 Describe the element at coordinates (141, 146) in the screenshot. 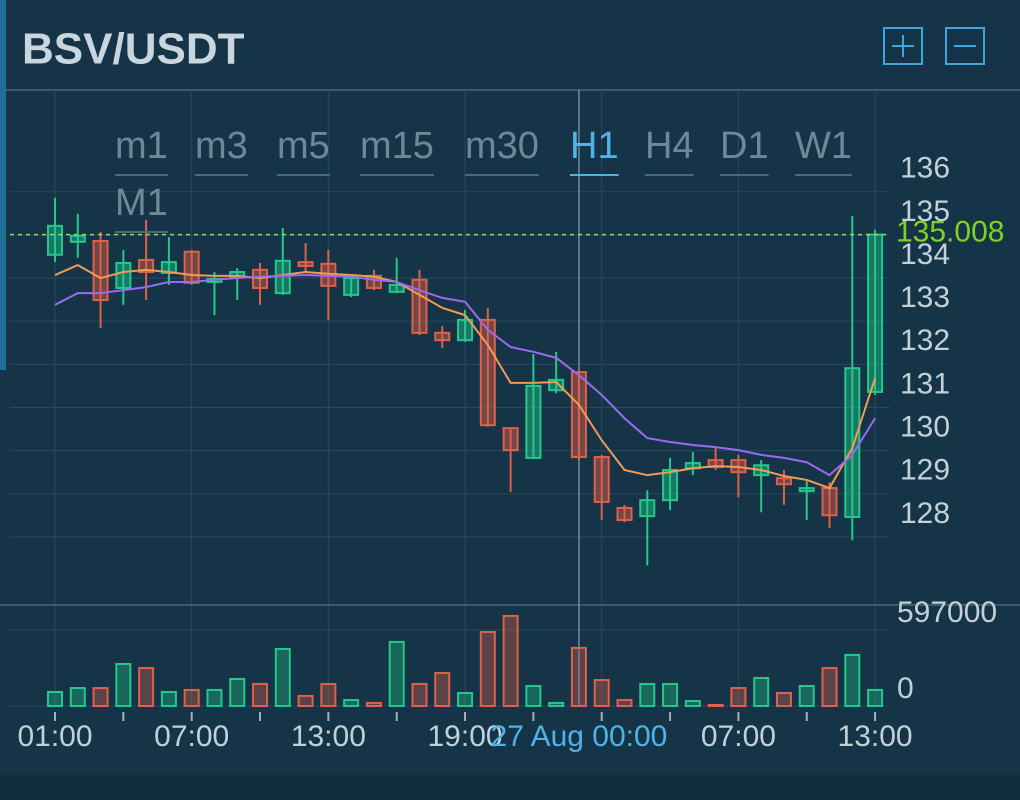

I see `timeframe-tab: m1` at that location.